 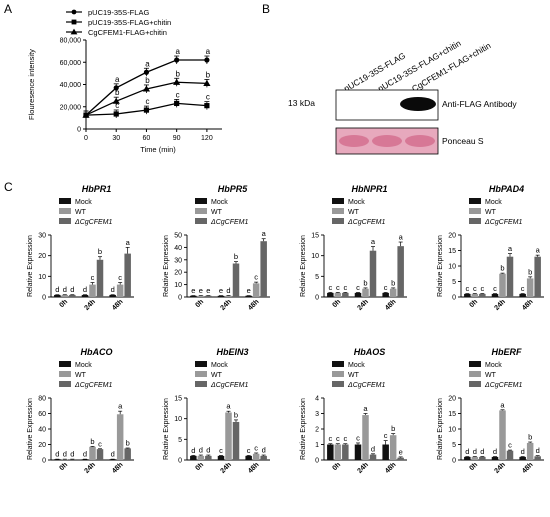 What do you see at coordinates (180, 298) in the screenshot?
I see `y-tick-label: 0` at bounding box center [180, 298].